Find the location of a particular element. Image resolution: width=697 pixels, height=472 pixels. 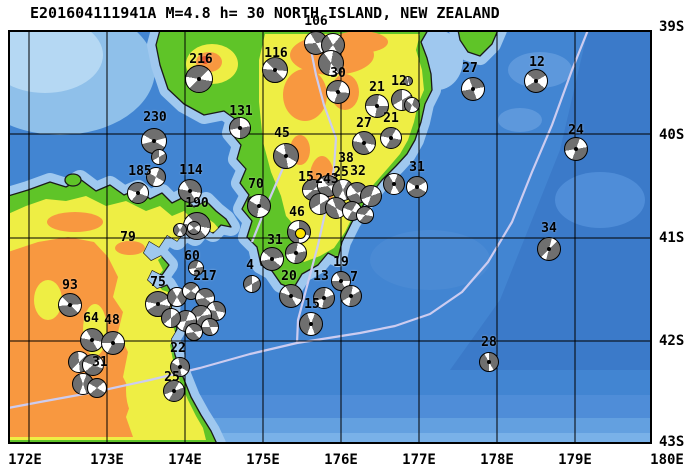

depth-label: 22 is located at coordinates (178, 348).